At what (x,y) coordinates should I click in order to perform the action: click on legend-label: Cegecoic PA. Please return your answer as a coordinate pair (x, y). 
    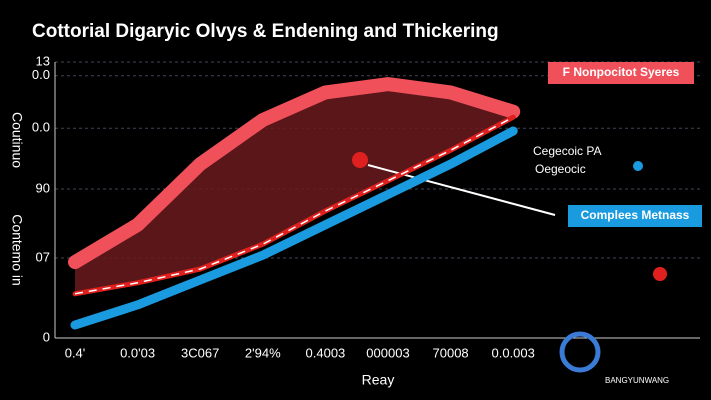
    Looking at the image, I should click on (567, 151).